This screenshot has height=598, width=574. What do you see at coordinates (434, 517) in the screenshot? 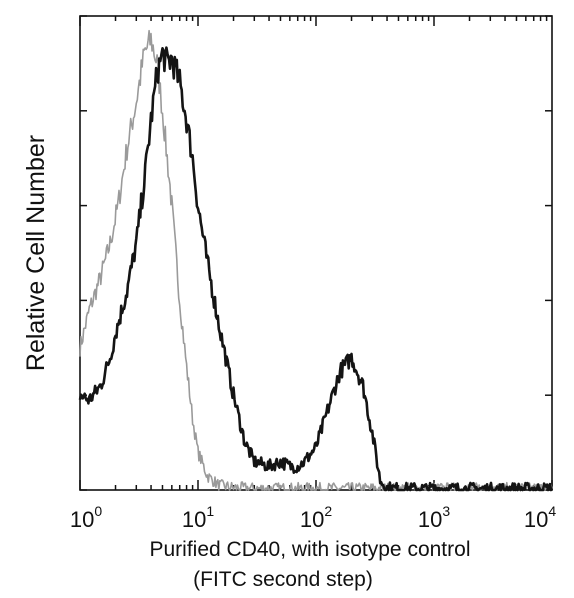
I see `x-tick-label: 10³` at bounding box center [434, 517].